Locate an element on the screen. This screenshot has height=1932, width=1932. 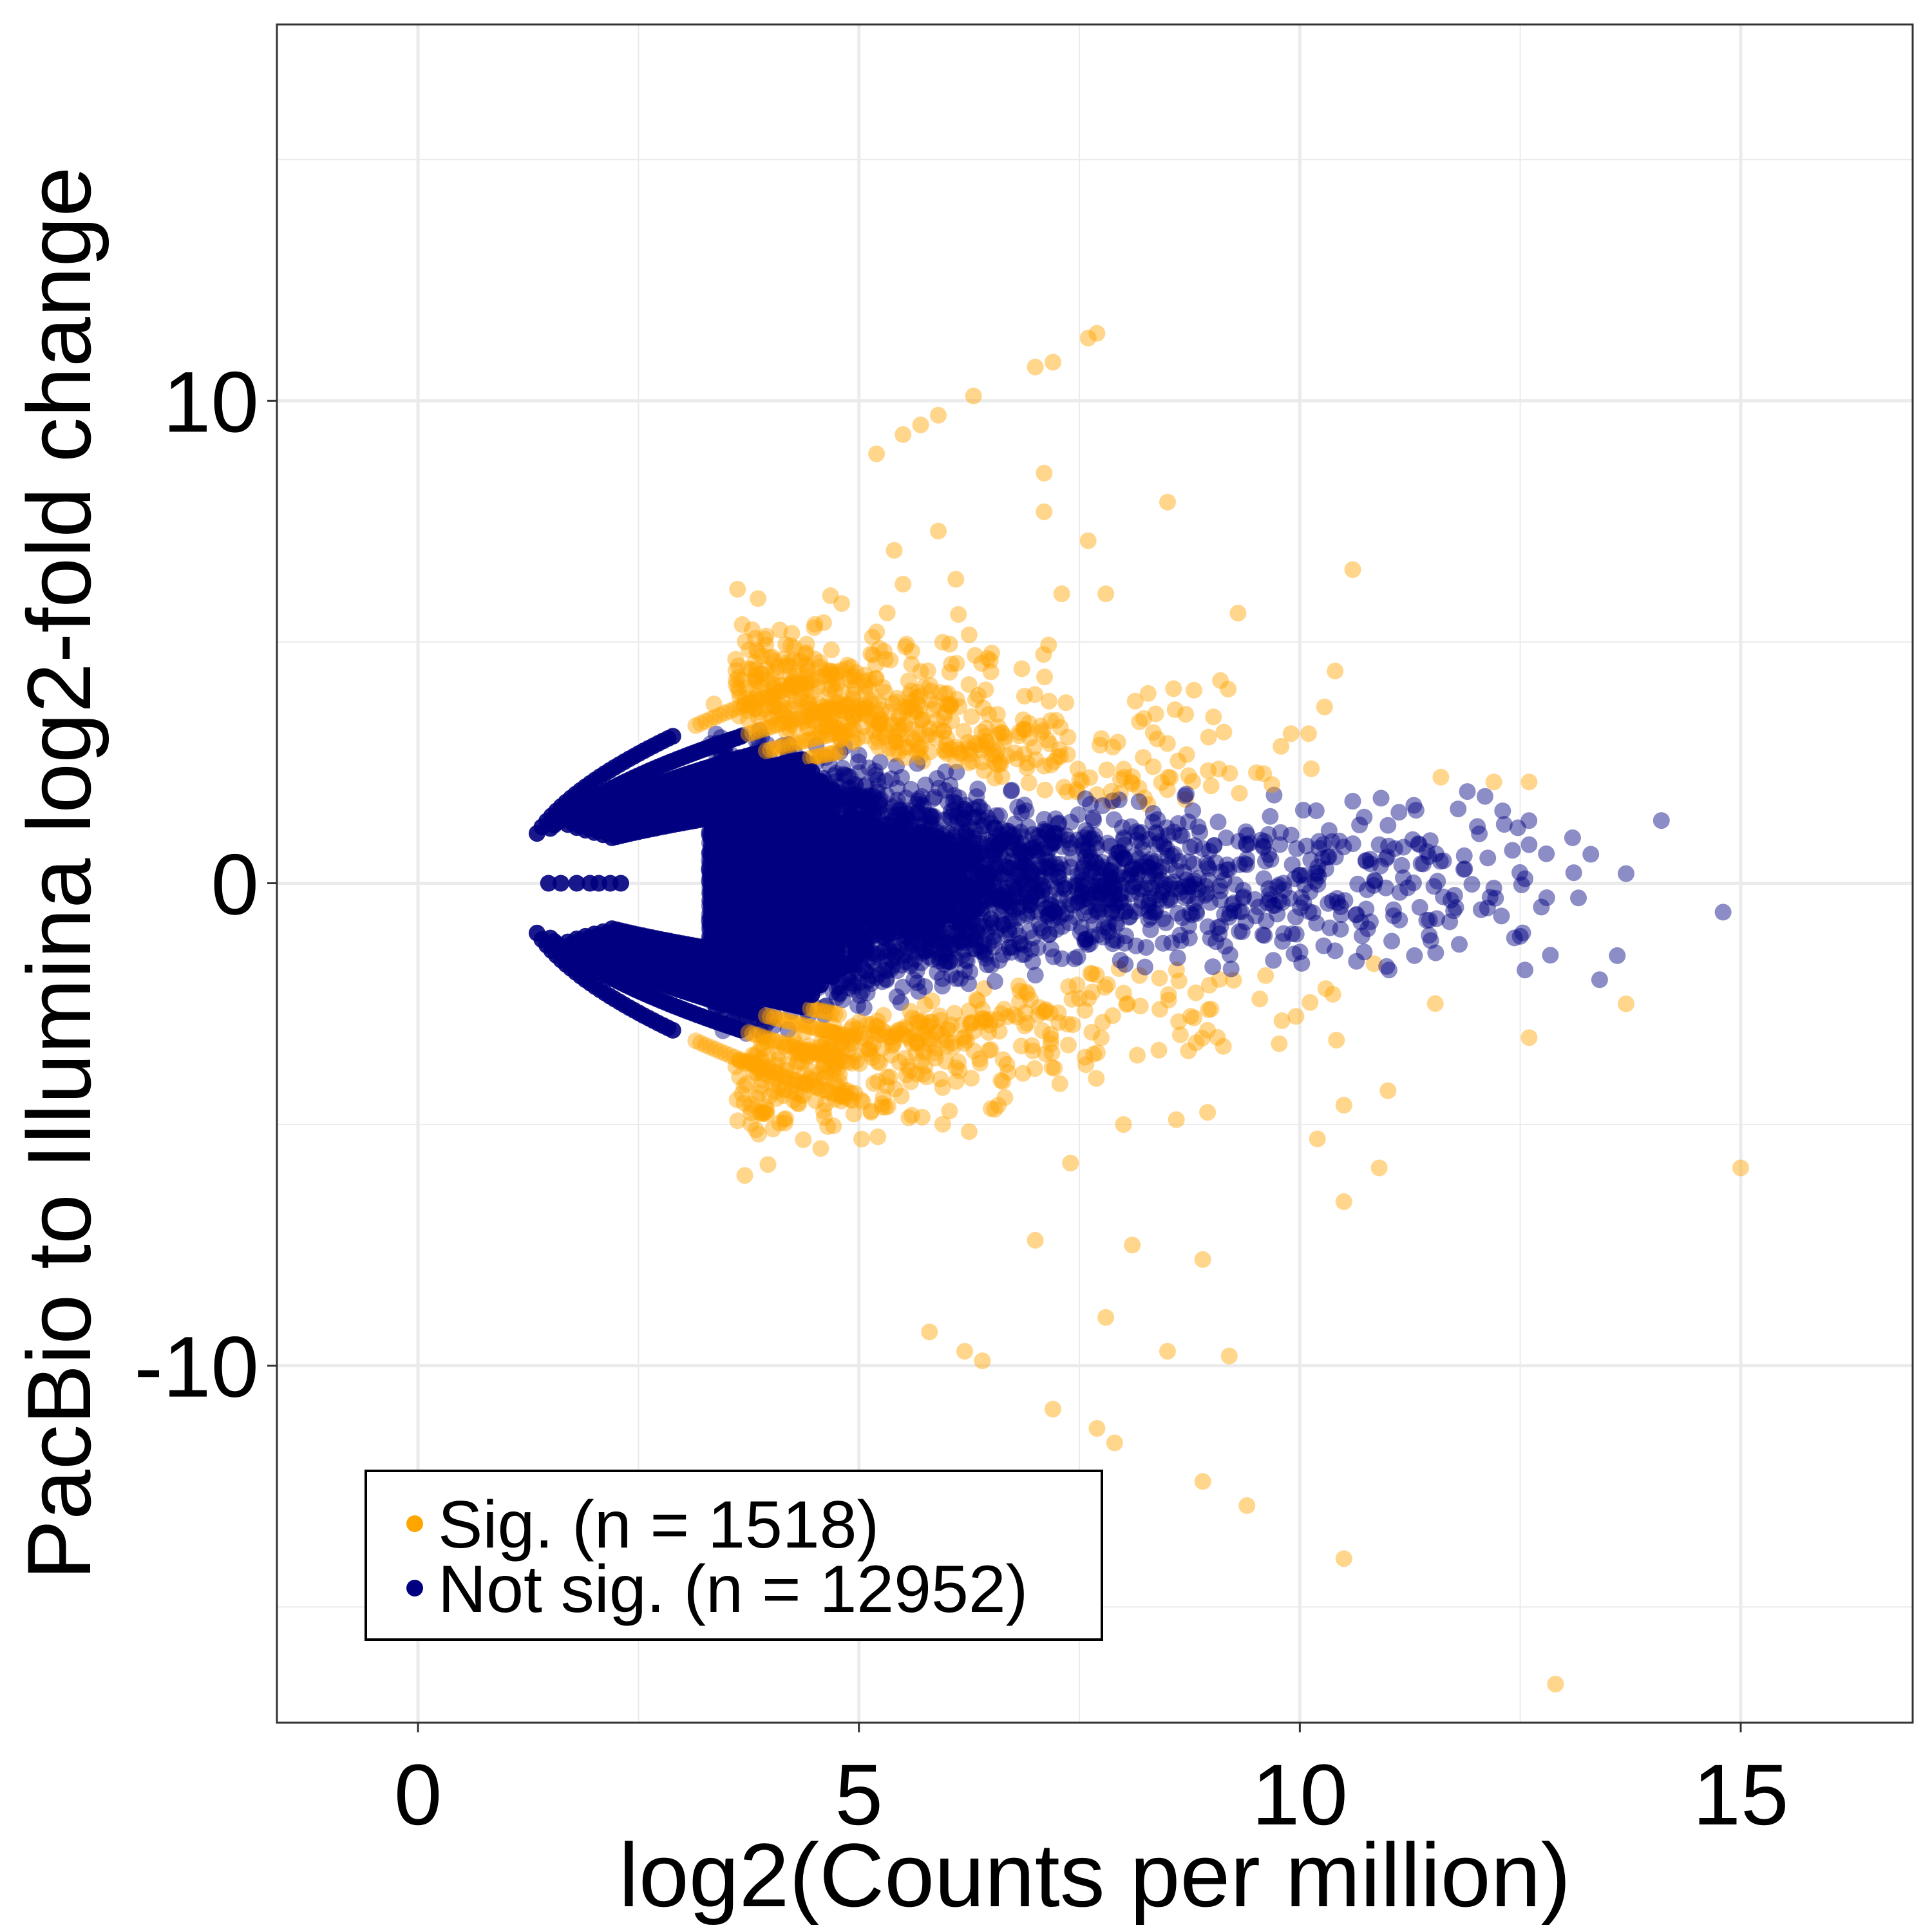
sig-point is located at coordinates (1097, 794).